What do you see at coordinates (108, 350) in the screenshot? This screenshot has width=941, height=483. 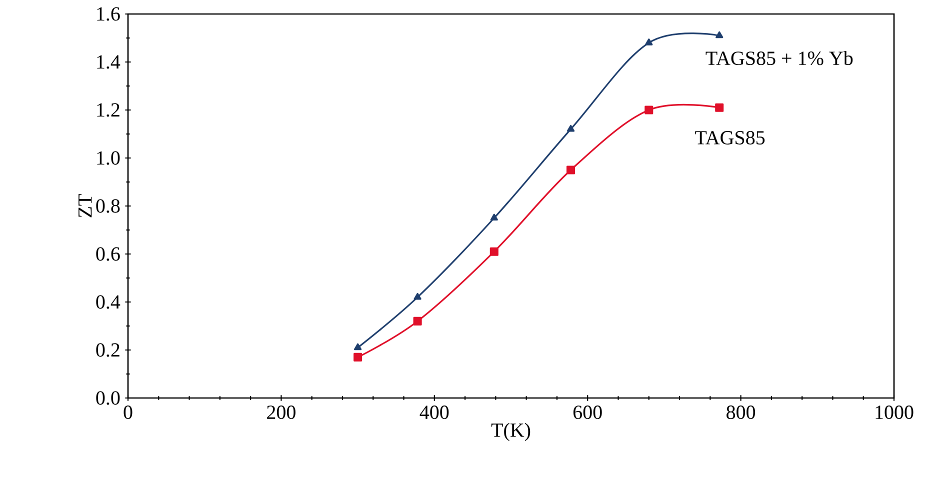 I see `y-tick-label: 0.2` at bounding box center [108, 350].